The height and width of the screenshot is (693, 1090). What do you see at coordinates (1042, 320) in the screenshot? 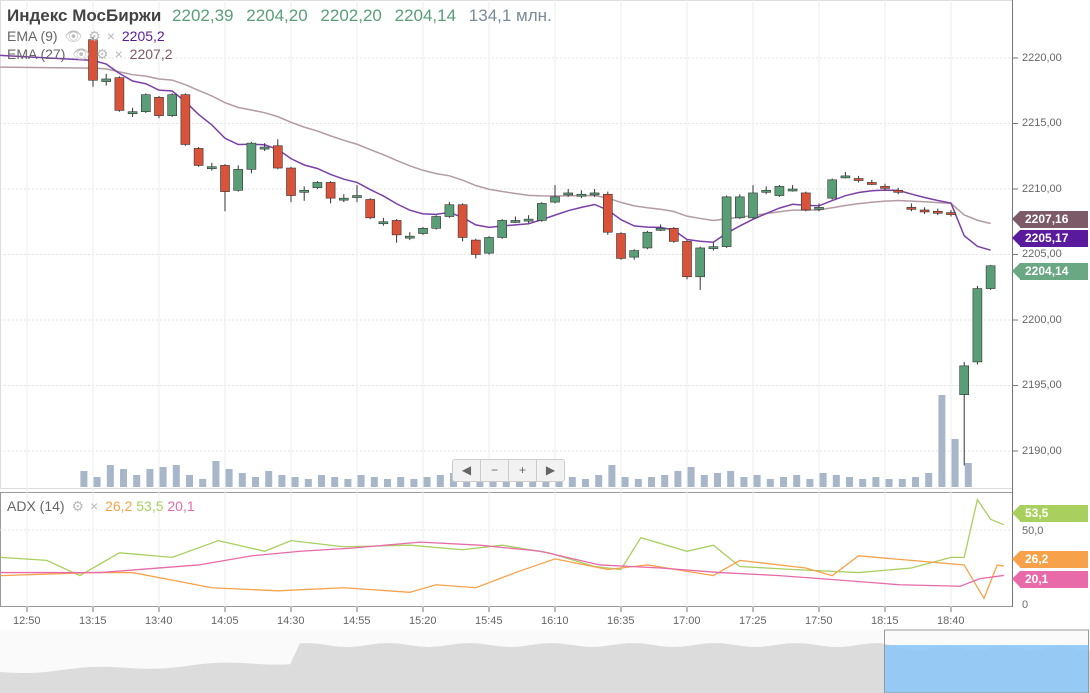
I see `price-axis-label: 2200,00` at bounding box center [1042, 320].